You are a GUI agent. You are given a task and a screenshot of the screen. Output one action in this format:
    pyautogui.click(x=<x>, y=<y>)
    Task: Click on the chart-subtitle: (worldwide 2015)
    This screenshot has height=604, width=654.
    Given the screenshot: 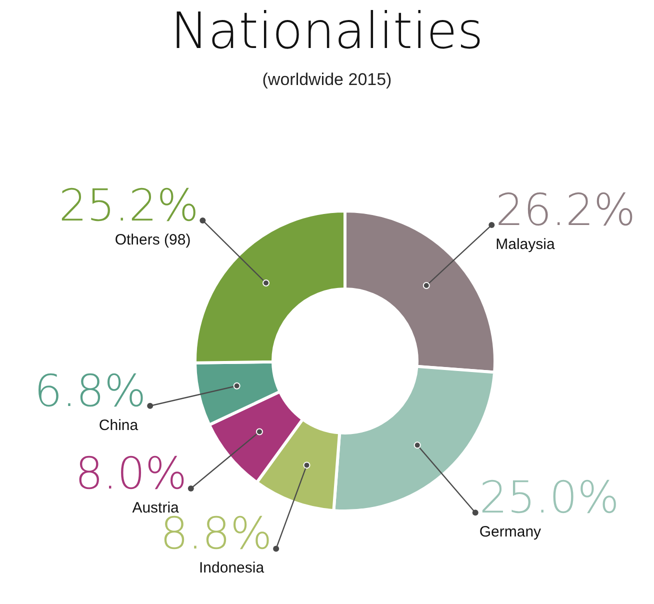 What is the action you would take?
    pyautogui.click(x=327, y=80)
    